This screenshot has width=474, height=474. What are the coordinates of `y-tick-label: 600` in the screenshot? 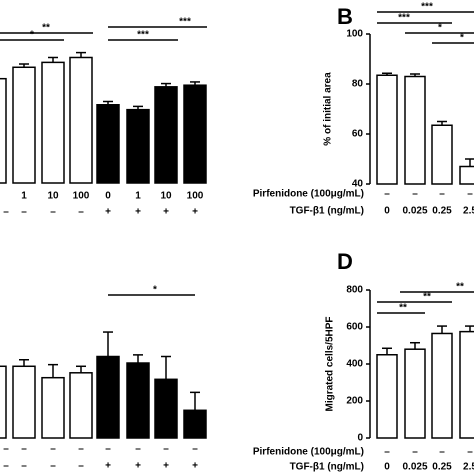 It's located at (354, 327).